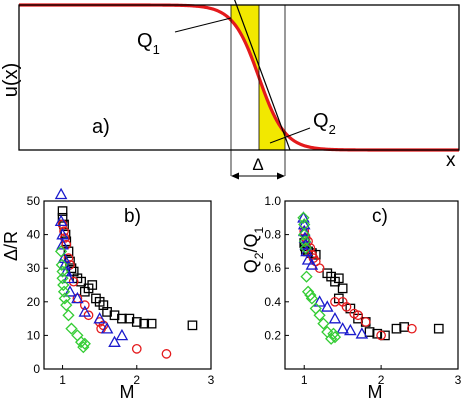  I want to click on data-points-b, so click(126, 273).